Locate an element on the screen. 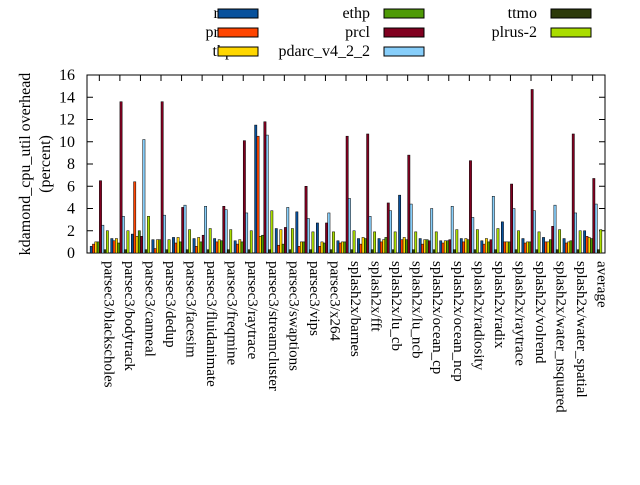  x-tick-label: splash2x/volrend is located at coordinates (540, 312).